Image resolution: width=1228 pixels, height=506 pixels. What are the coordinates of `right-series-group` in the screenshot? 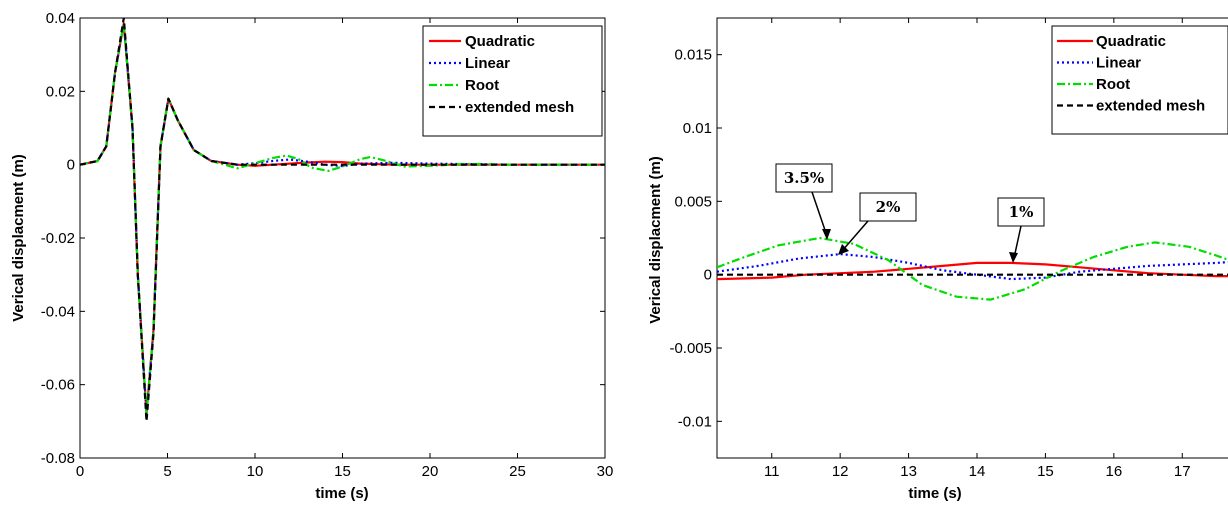 It's located at (972, 268).